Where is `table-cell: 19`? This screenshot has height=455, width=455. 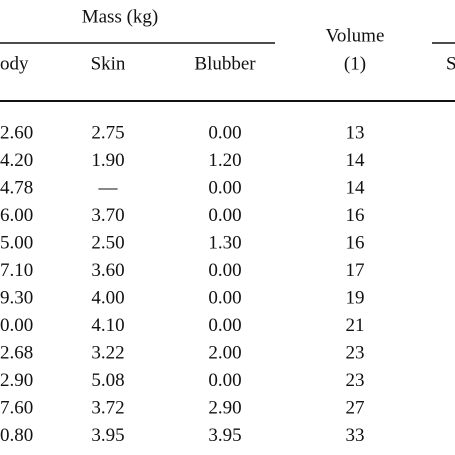 table-cell: 19 is located at coordinates (355, 297).